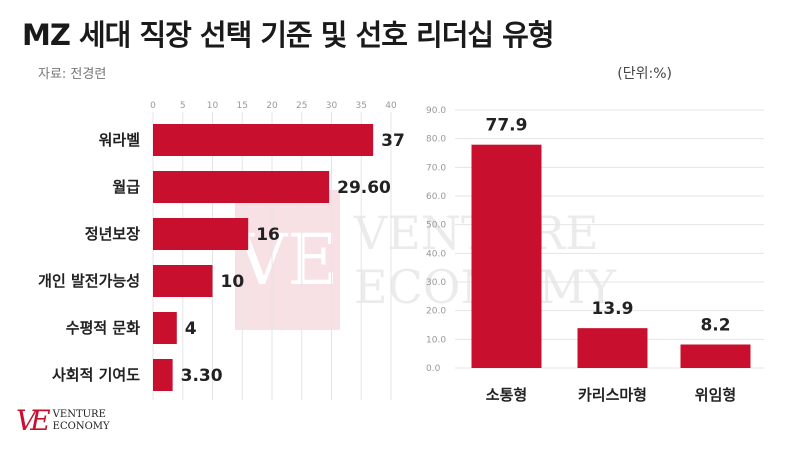  What do you see at coordinates (436, 340) in the screenshot?
I see `y-tick-label: 10.0` at bounding box center [436, 340].